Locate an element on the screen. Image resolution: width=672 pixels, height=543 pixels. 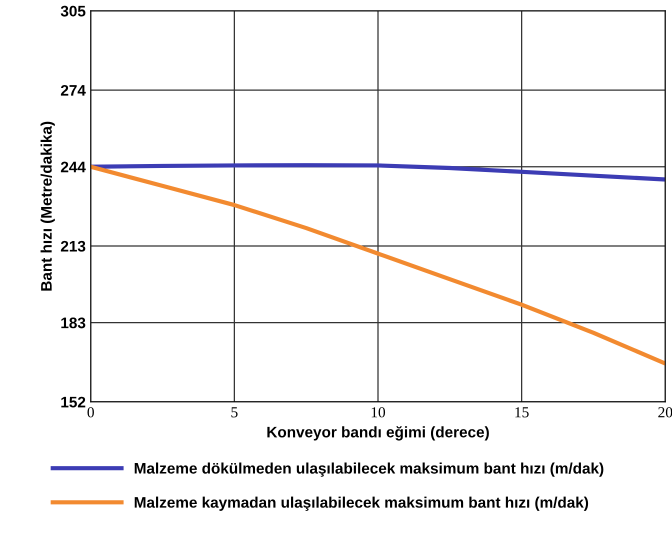
x-tick-label: 20 is located at coordinates (665, 412).